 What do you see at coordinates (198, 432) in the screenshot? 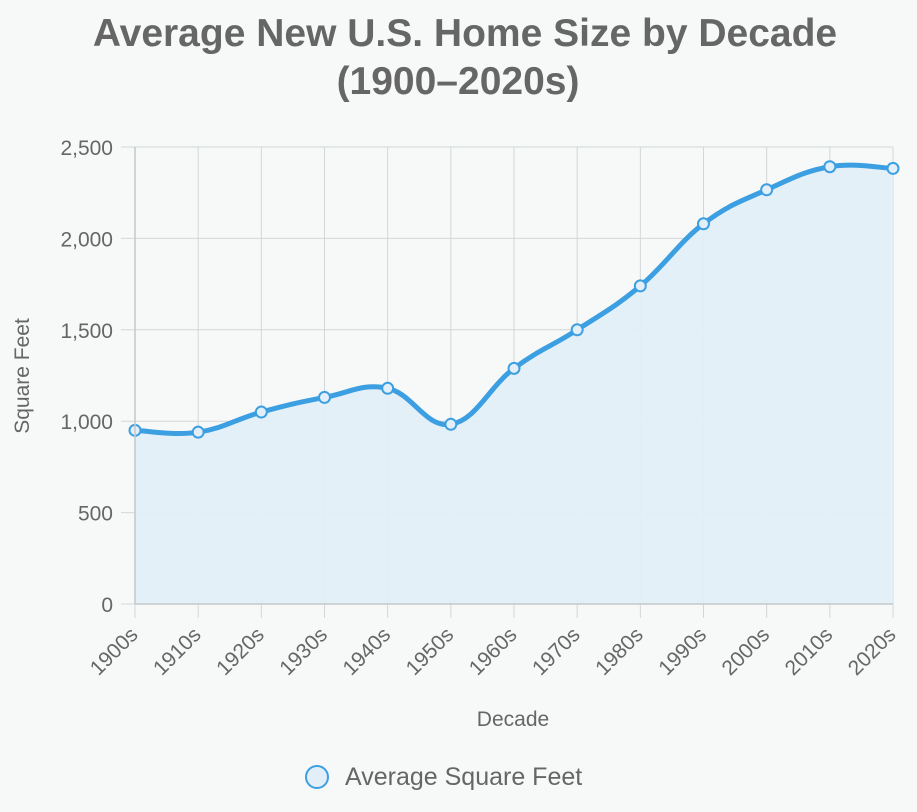
I see `data-point-1910s` at bounding box center [198, 432].